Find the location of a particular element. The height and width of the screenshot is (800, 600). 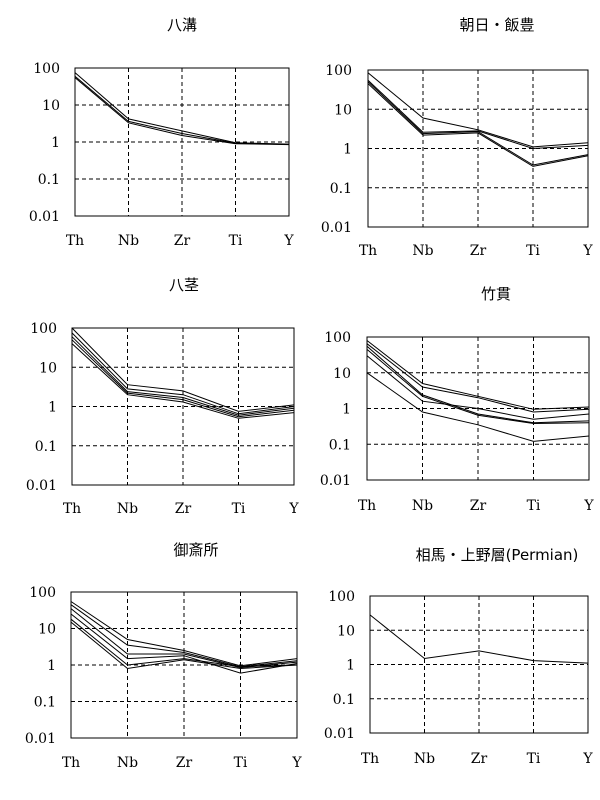

chart-title: 相馬・上野層(Permian) is located at coordinates (497, 555).